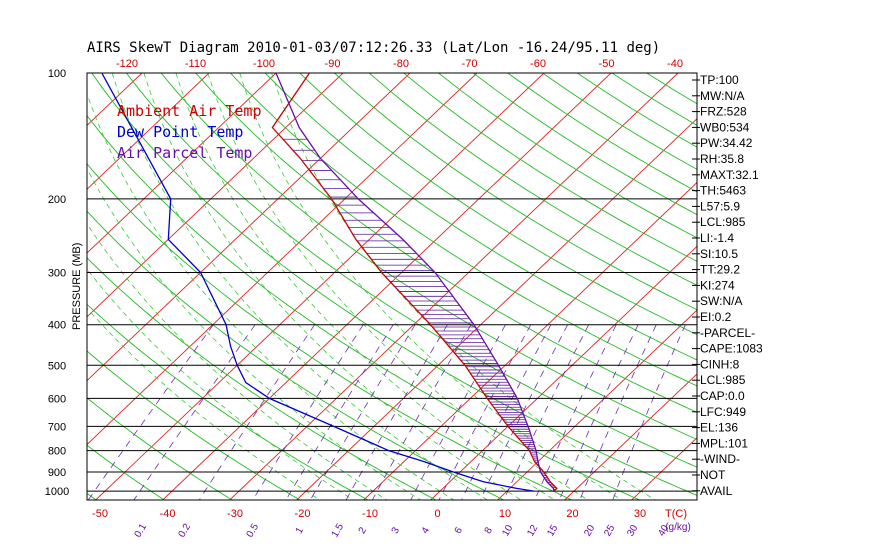 The image size is (870, 560). Describe the element at coordinates (370, 514) in the screenshot. I see `bottom-tick-label: -10` at that location.